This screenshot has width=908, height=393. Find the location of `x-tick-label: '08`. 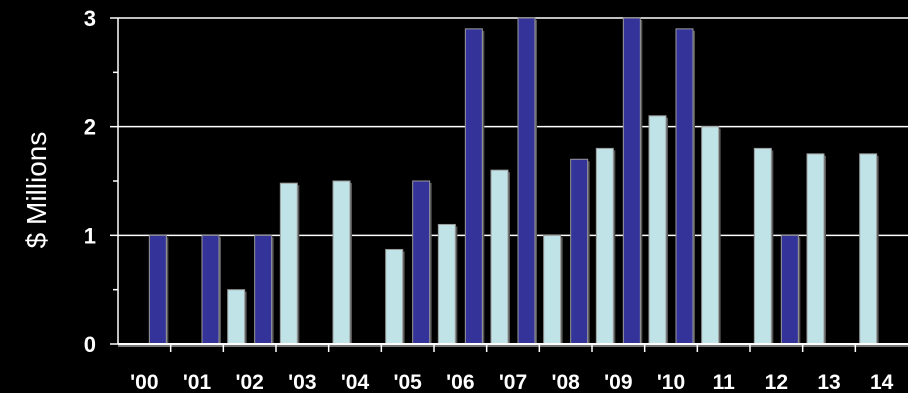

x-tick-label: '08 is located at coordinates (565, 382).